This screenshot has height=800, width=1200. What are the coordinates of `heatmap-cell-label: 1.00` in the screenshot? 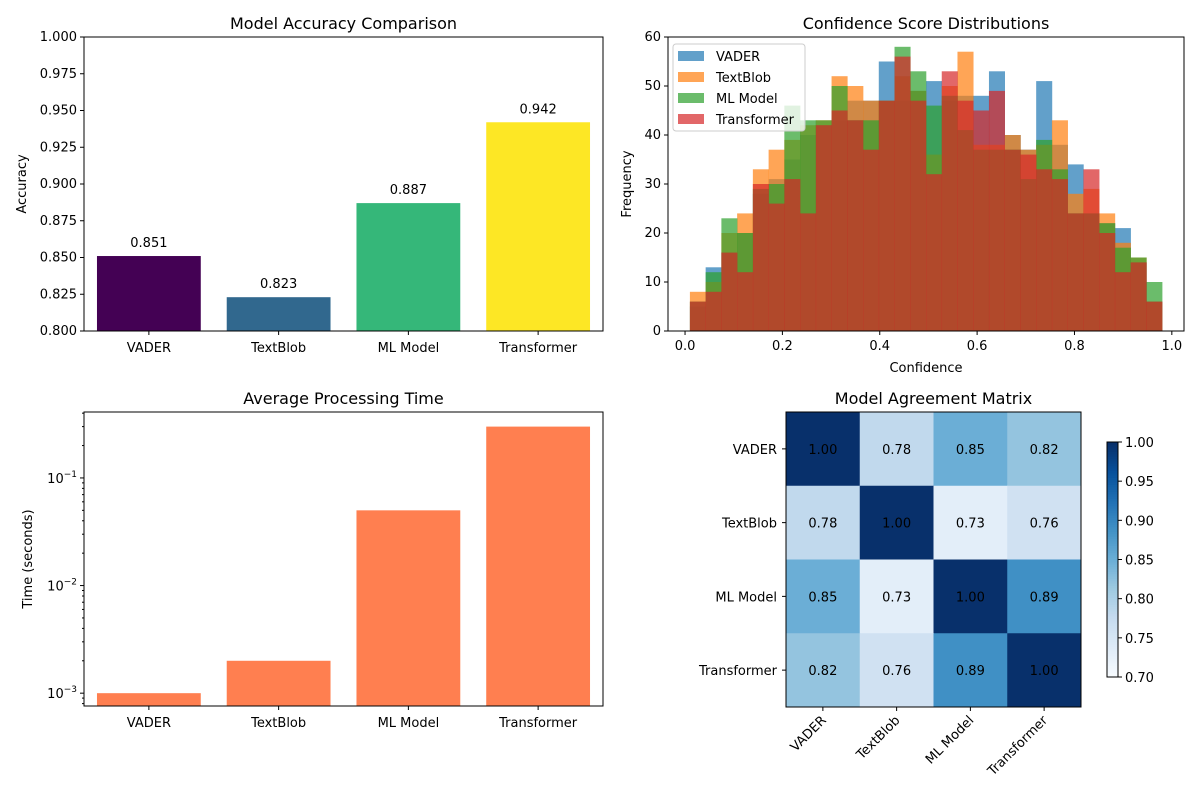 It's located at (822, 450).